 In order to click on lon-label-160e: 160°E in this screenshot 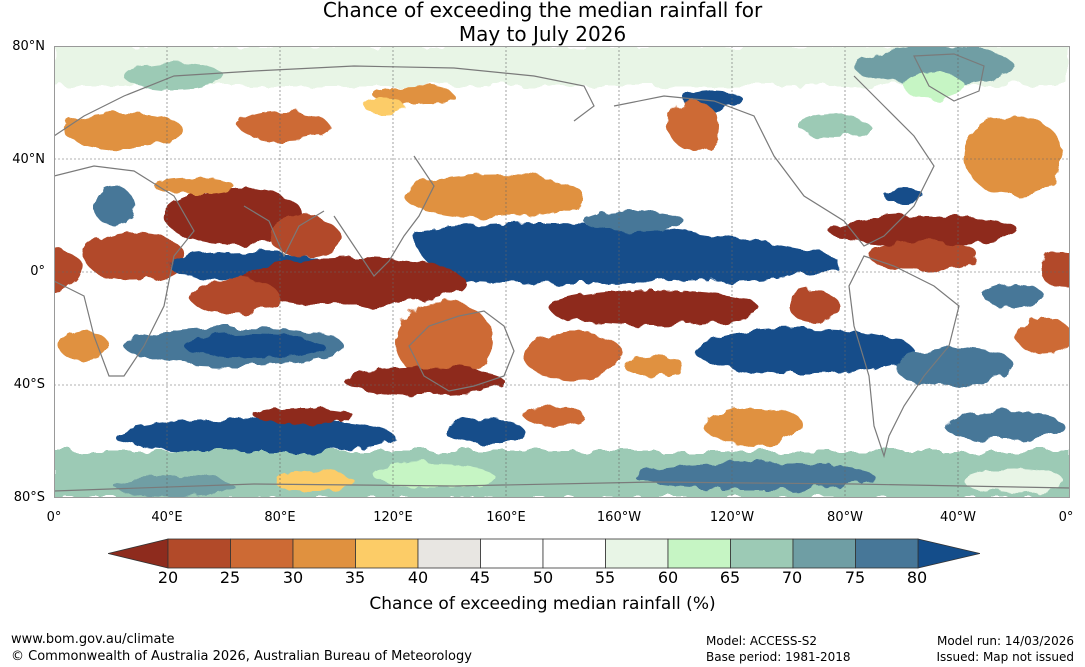, I will do `click(506, 517)`.